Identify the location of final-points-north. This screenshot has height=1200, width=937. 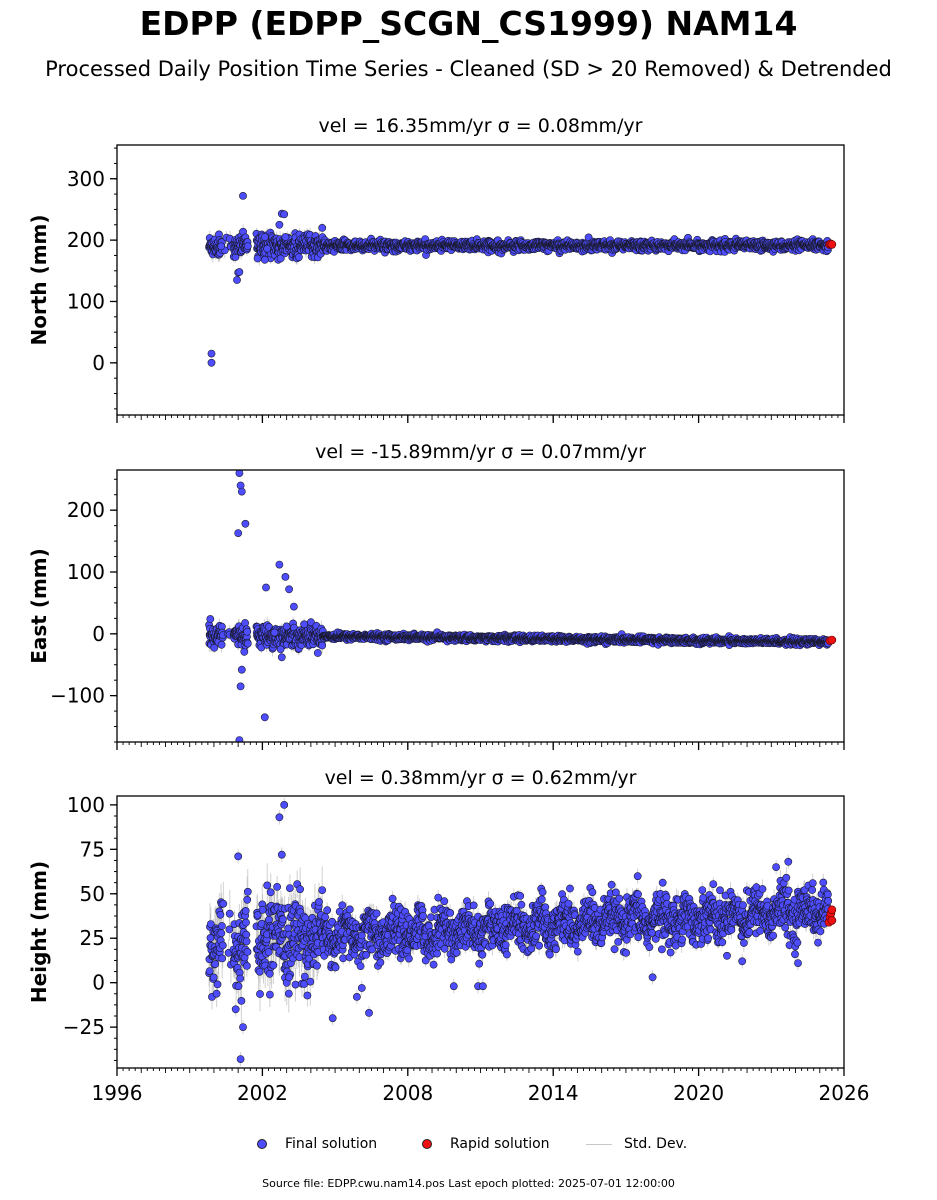
(519, 279).